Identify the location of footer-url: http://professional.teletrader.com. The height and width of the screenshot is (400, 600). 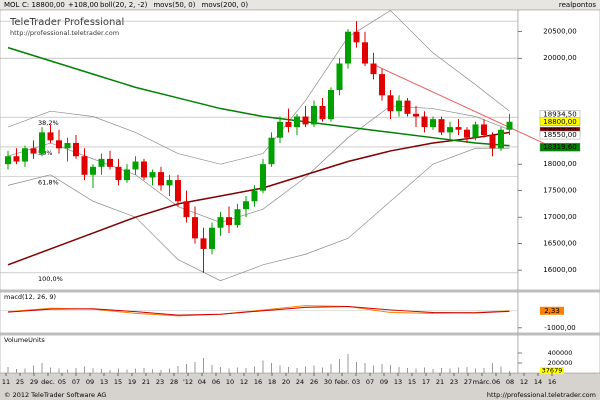
(541, 395).